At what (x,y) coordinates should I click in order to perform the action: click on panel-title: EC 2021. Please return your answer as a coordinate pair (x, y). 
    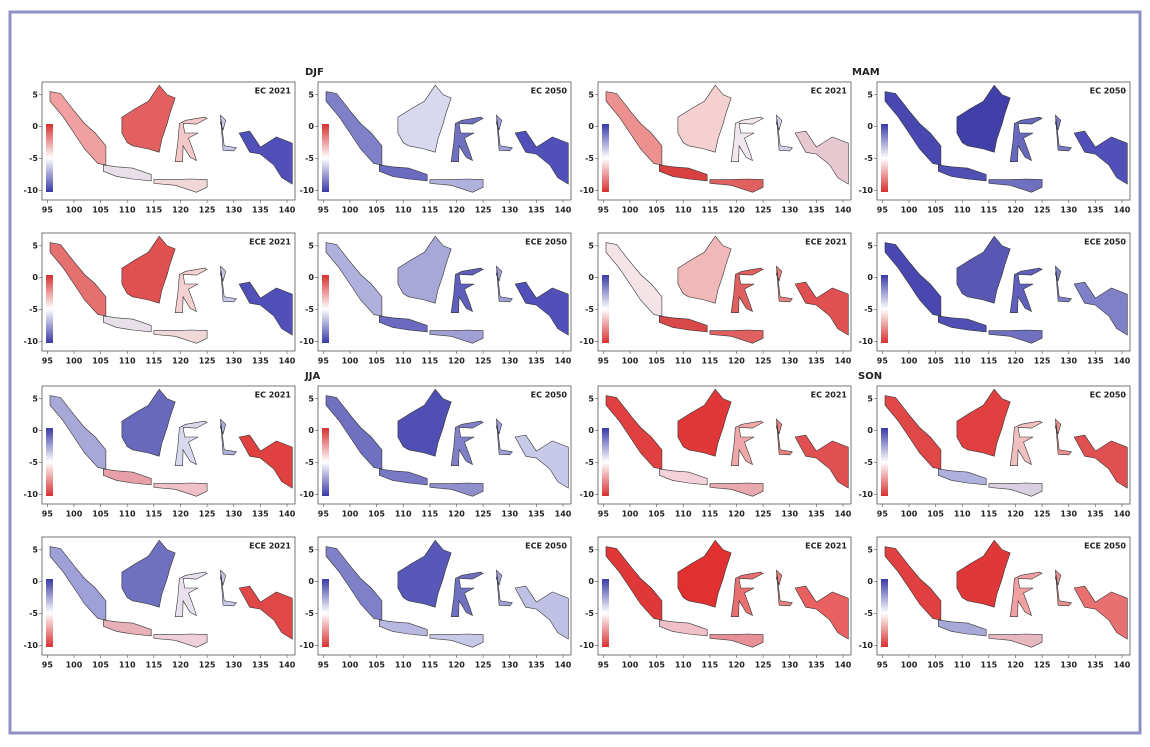
    Looking at the image, I should click on (273, 91).